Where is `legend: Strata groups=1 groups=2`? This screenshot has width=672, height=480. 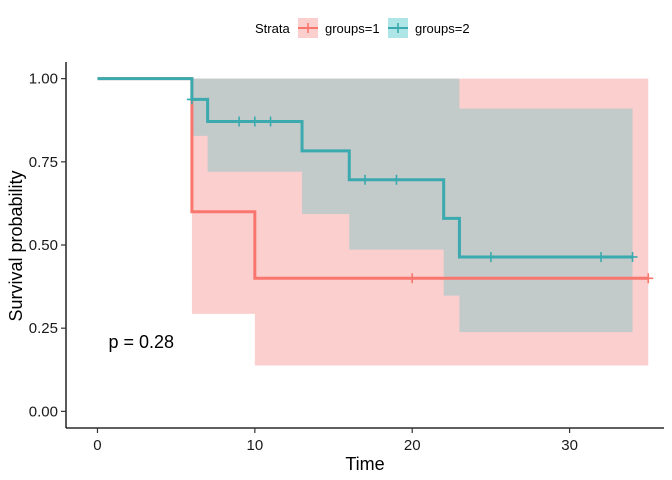 legend: Strata groups=1 groups=2 is located at coordinates (362, 28).